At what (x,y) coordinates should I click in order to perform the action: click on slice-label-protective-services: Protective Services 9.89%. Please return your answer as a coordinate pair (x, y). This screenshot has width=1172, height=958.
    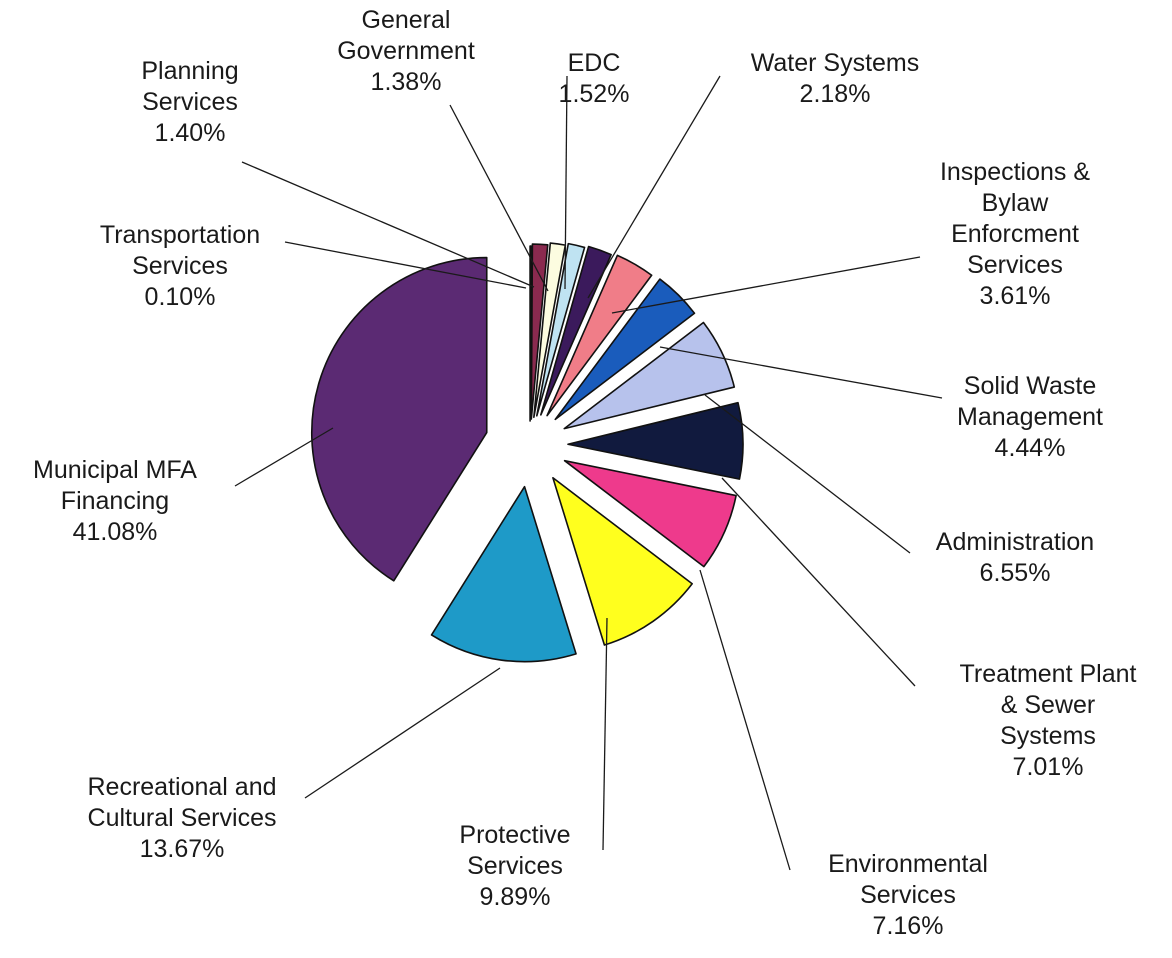
    Looking at the image, I should click on (514, 866).